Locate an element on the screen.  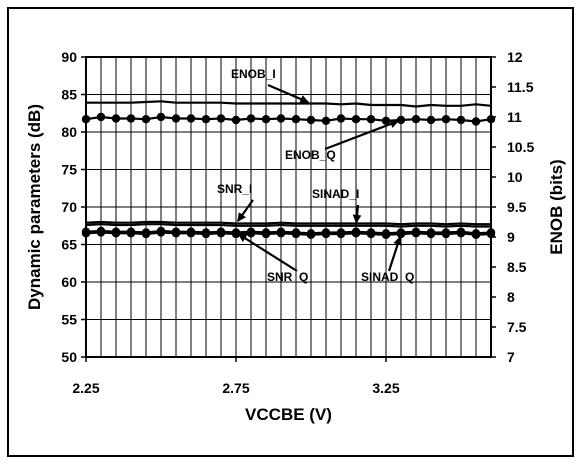
y-right-tick-label: 10 is located at coordinates (515, 177).